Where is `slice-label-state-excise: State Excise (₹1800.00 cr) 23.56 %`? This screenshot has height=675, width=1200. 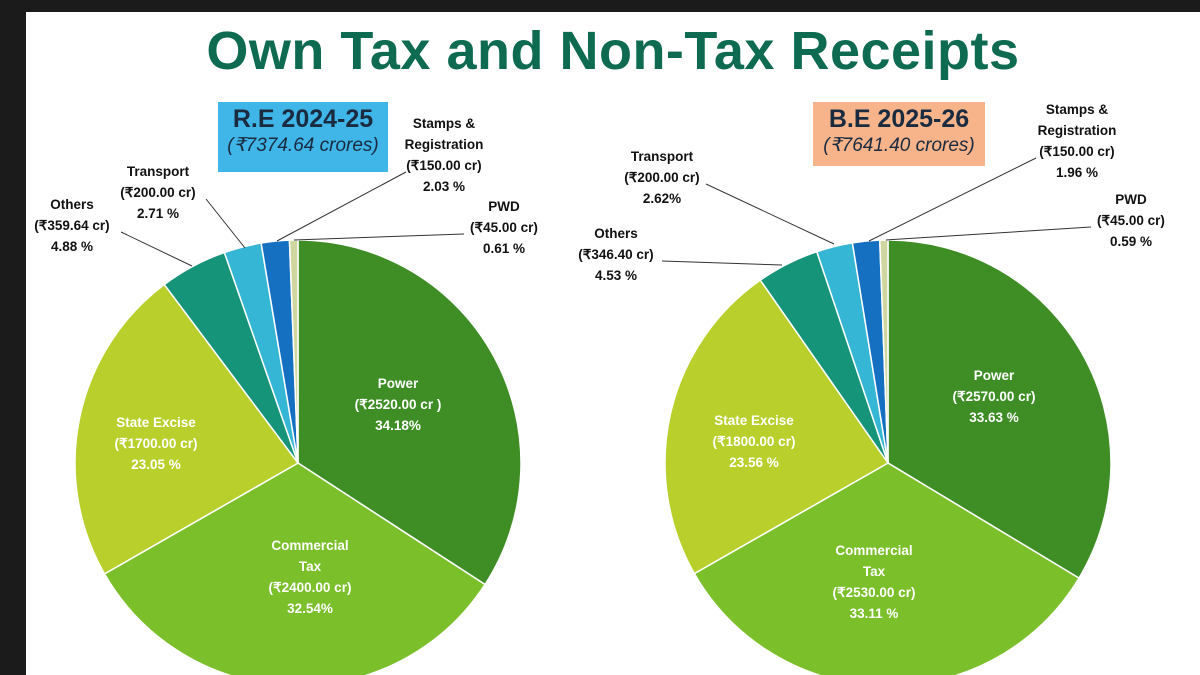 slice-label-state-excise: State Excise (₹1800.00 cr) 23.56 % is located at coordinates (754, 441).